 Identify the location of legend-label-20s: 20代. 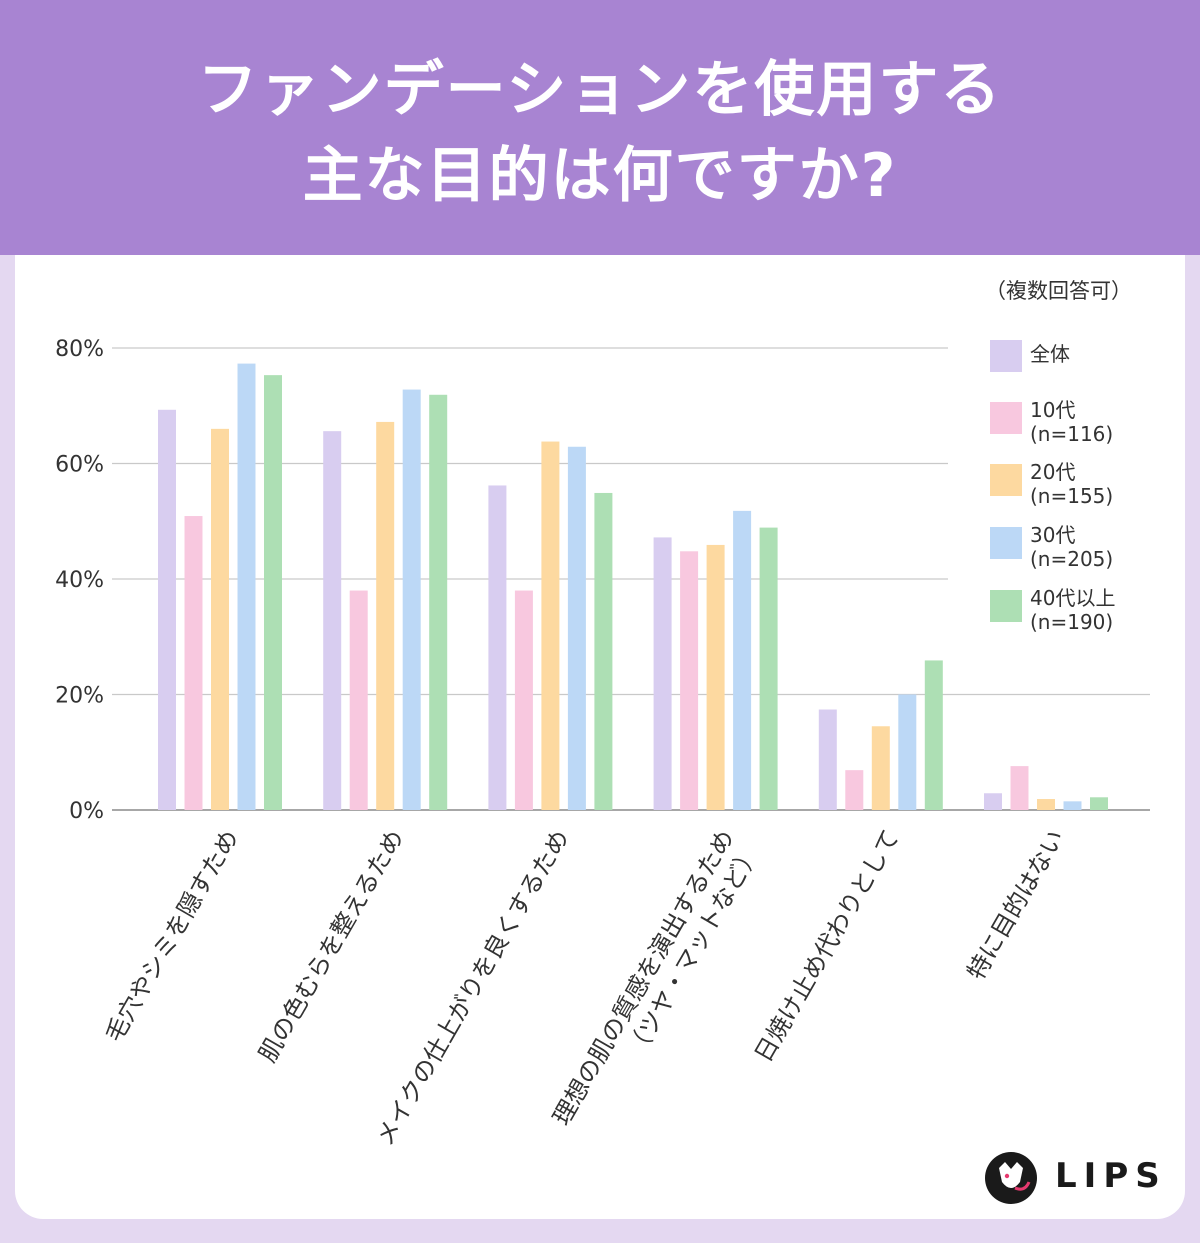
(1053, 472).